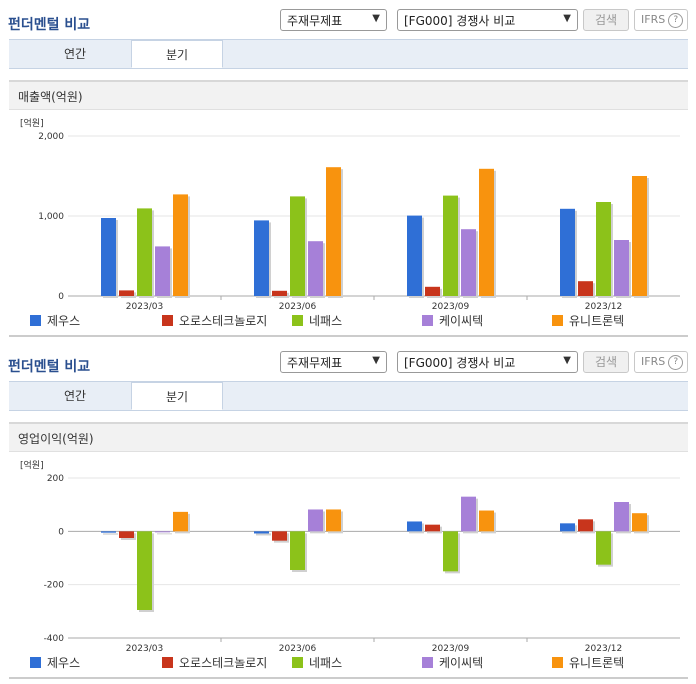 Image resolution: width=696 pixels, height=684 pixels. I want to click on x-tick-label: 2023/09, so click(451, 649).